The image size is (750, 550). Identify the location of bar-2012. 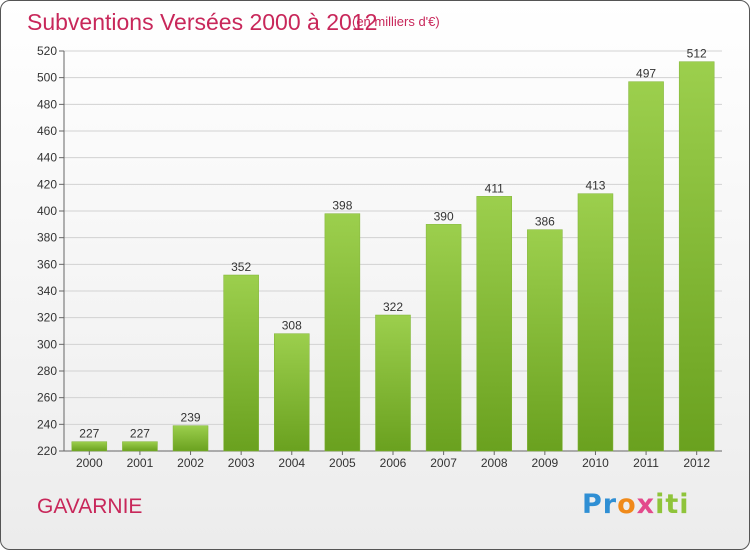
(696, 256).